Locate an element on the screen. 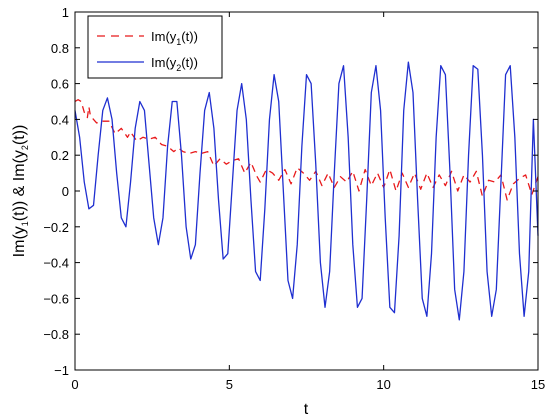 This screenshot has height=419, width=550. y-tick-label: 0.8 is located at coordinates (60, 48).